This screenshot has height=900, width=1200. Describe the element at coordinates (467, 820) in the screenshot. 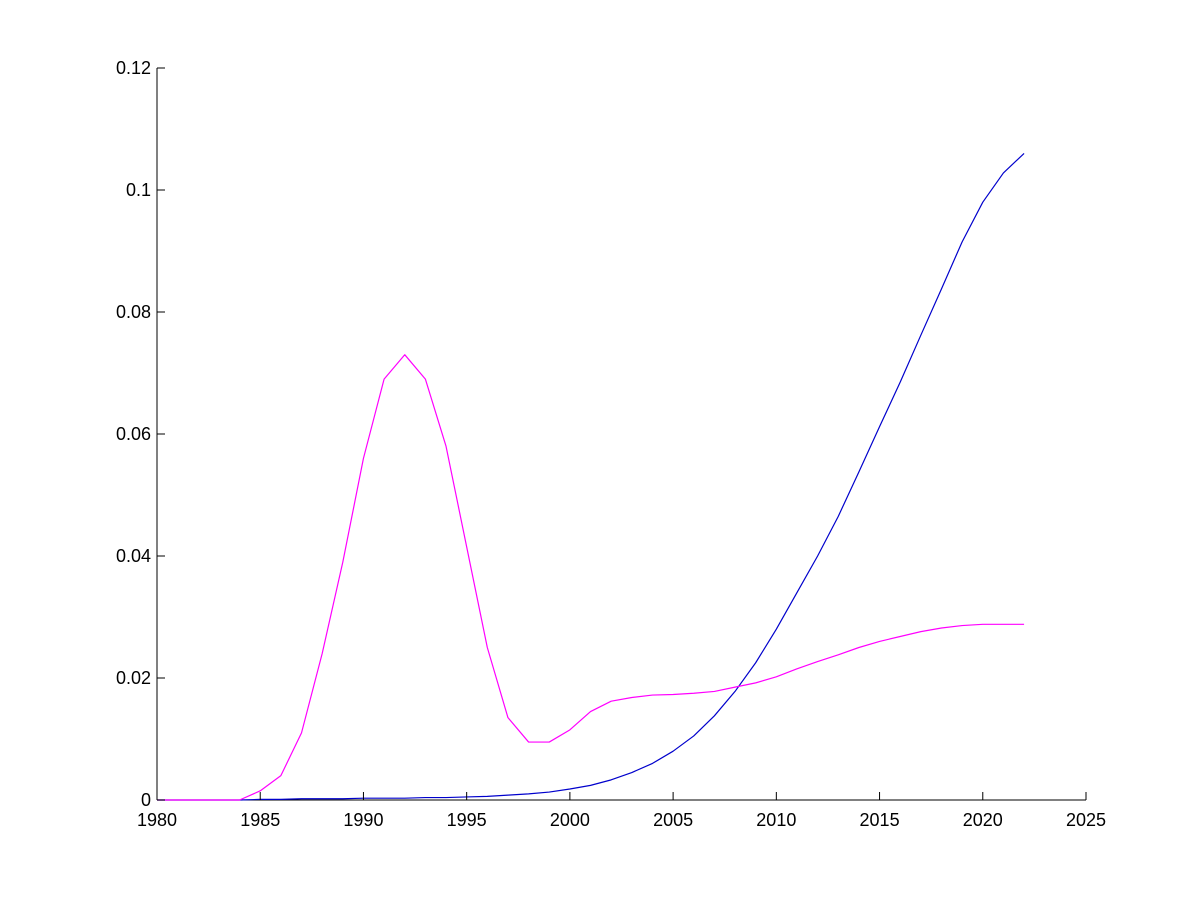

I see `x-tick-label: 1995` at that location.